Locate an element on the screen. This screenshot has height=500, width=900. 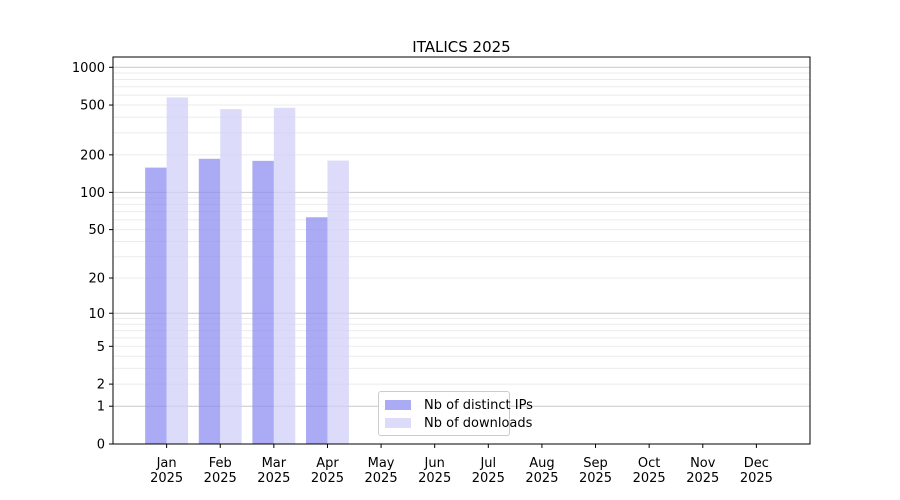
y-tick-label: 50 is located at coordinates (96, 230).